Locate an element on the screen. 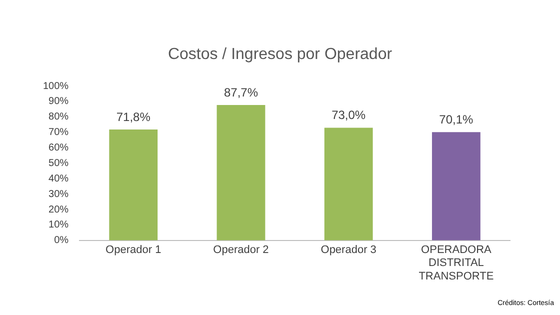 This screenshot has height=315, width=560. y-tick-label: 20% is located at coordinates (58, 210).